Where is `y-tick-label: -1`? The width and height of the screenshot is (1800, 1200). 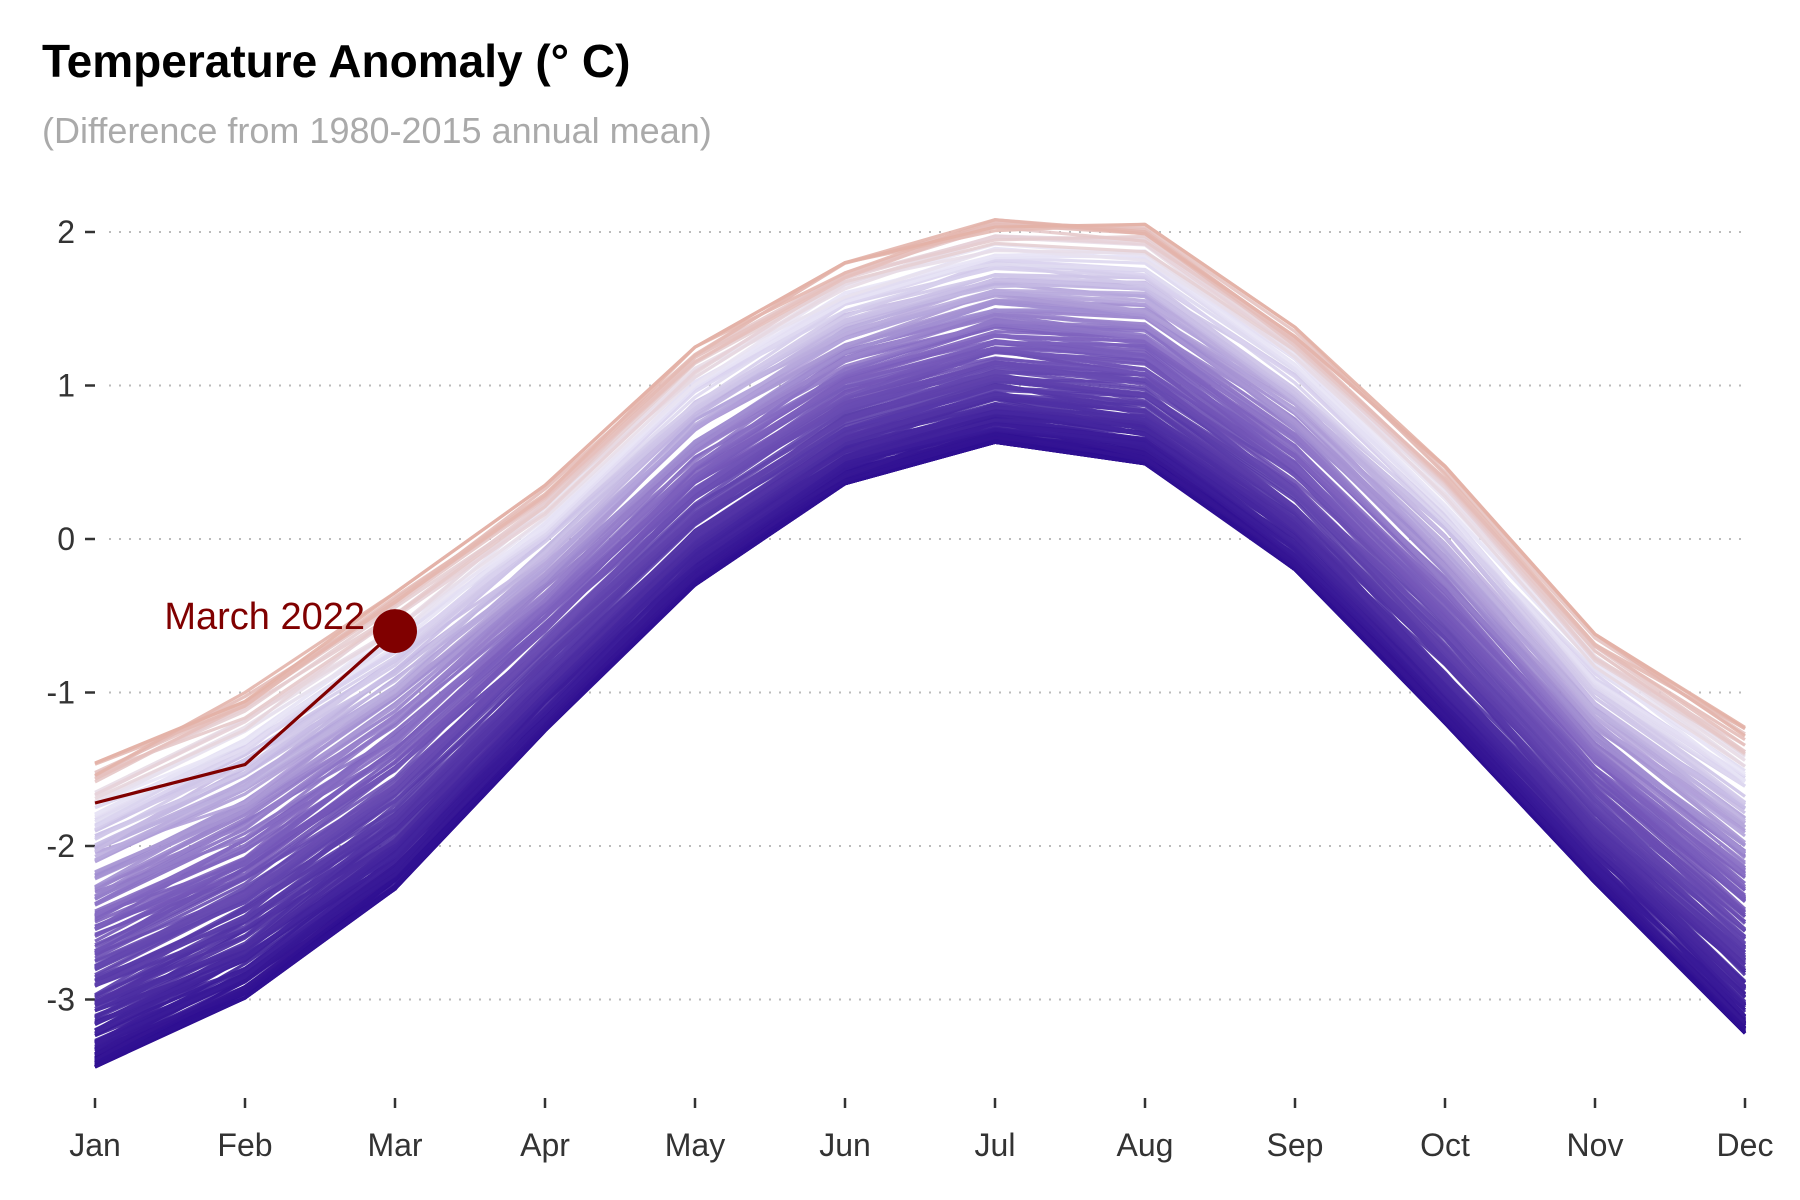
y-tick-label: -1 is located at coordinates (61, 693).